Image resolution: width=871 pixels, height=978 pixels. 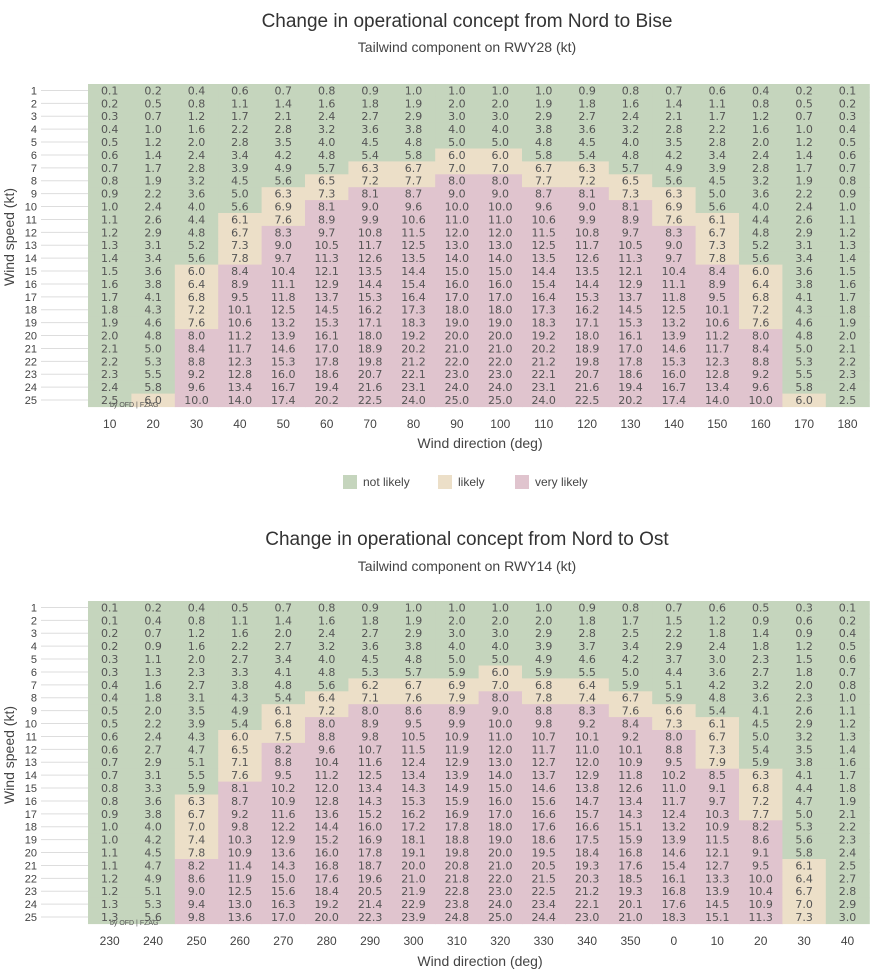 I want to click on cell-value: 15.6, so click(x=543, y=801).